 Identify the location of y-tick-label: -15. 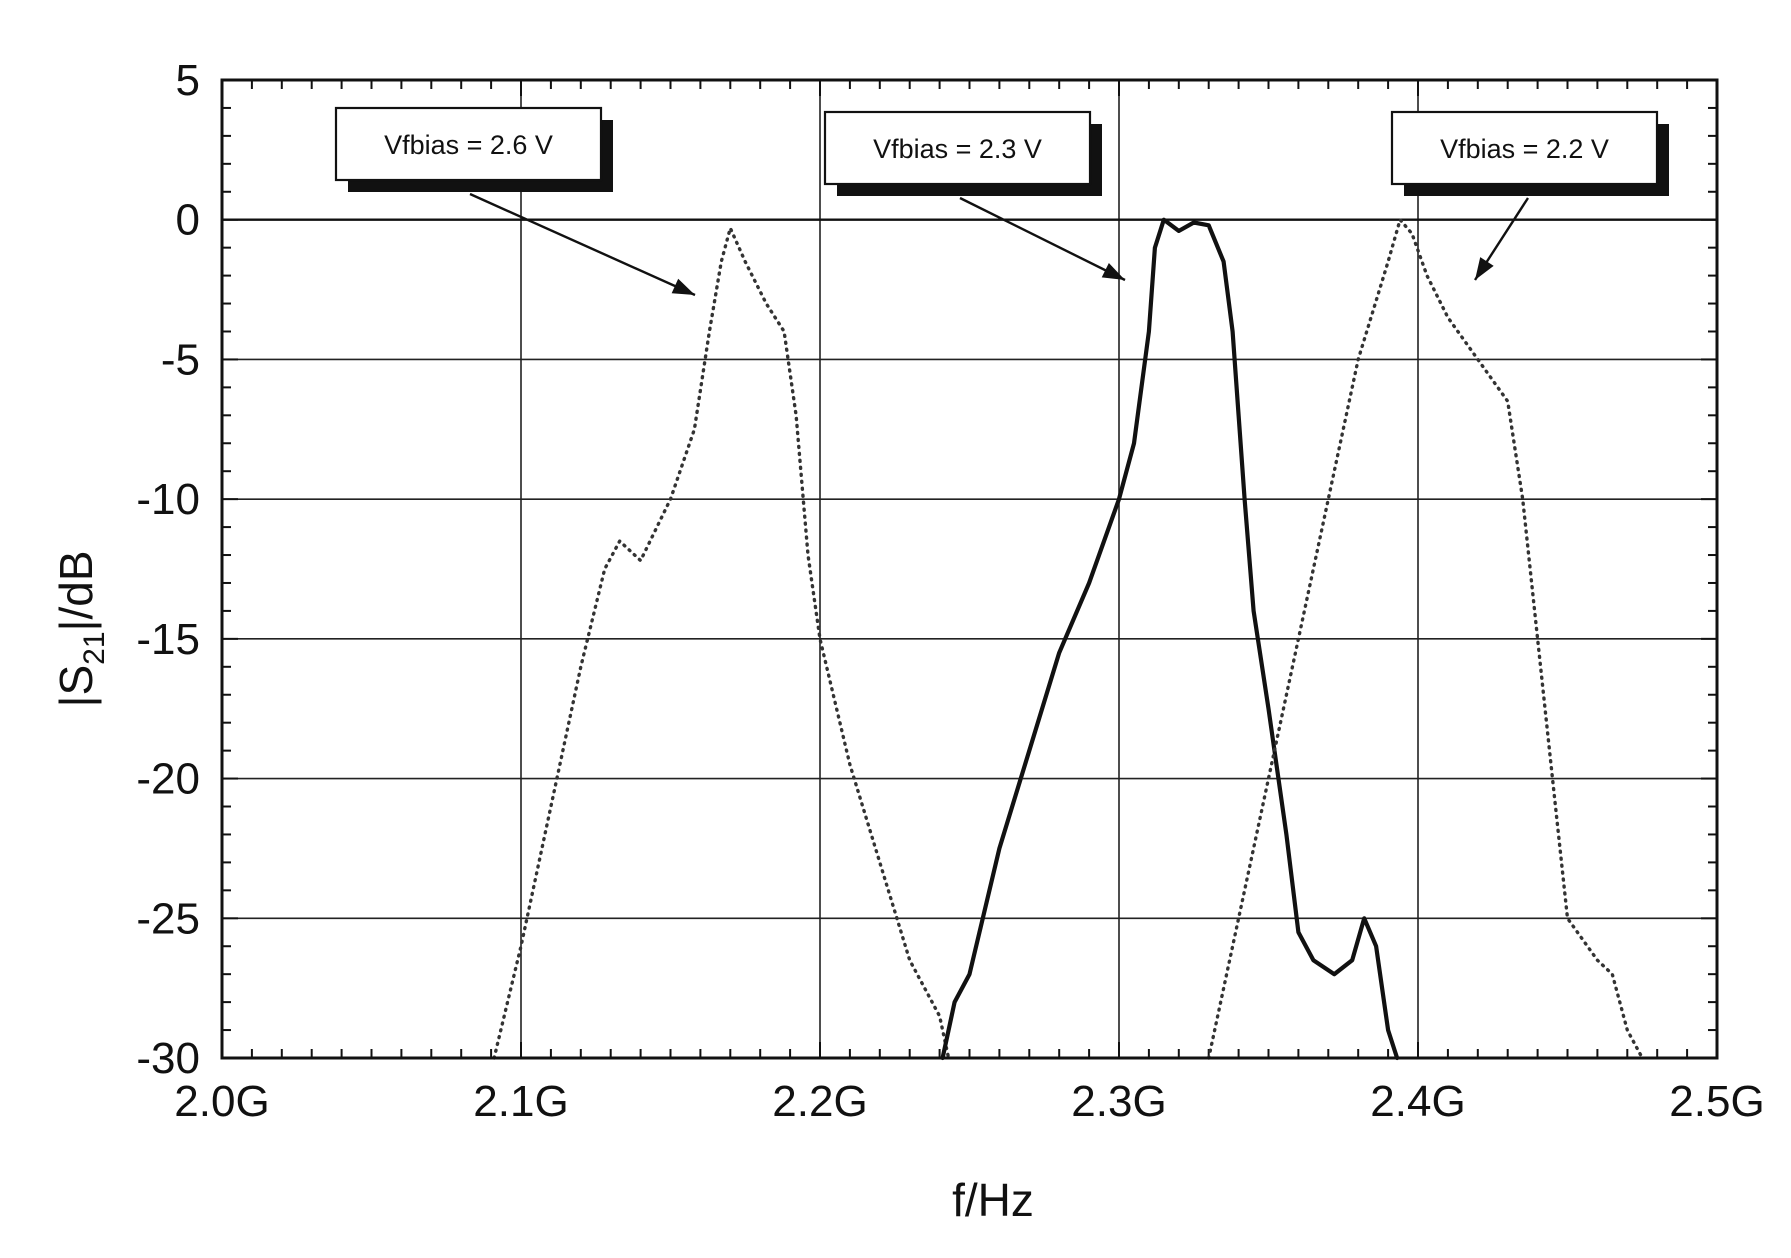
(168, 639).